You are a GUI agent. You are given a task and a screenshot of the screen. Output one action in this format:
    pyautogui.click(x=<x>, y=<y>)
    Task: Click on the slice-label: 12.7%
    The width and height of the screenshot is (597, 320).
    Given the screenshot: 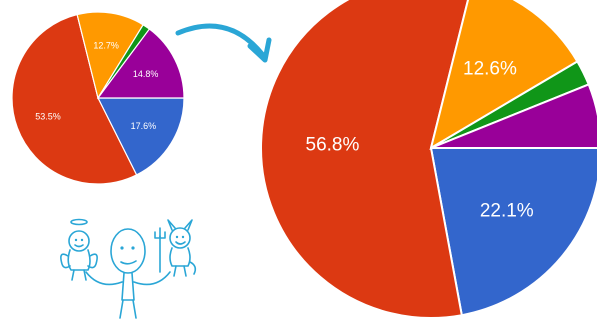 What is the action you would take?
    pyautogui.click(x=106, y=45)
    